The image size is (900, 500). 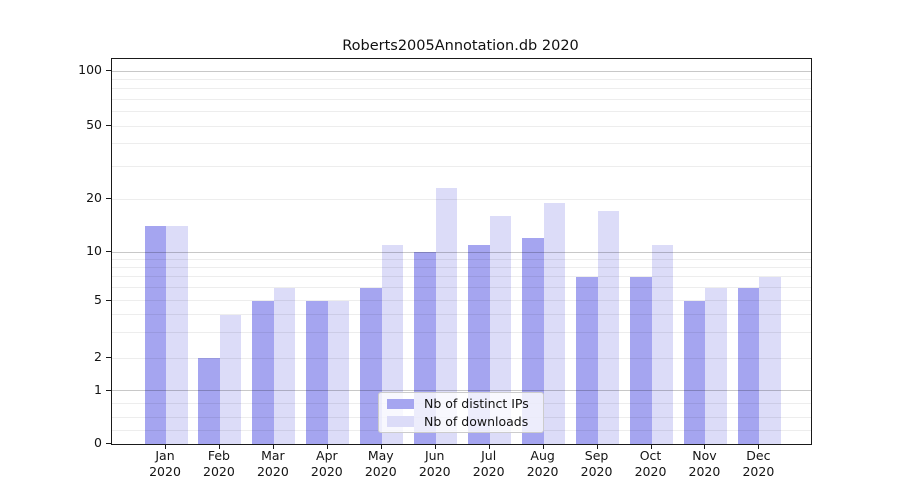 I want to click on x-tick-label-jan: Jan 2020, so click(x=165, y=463).